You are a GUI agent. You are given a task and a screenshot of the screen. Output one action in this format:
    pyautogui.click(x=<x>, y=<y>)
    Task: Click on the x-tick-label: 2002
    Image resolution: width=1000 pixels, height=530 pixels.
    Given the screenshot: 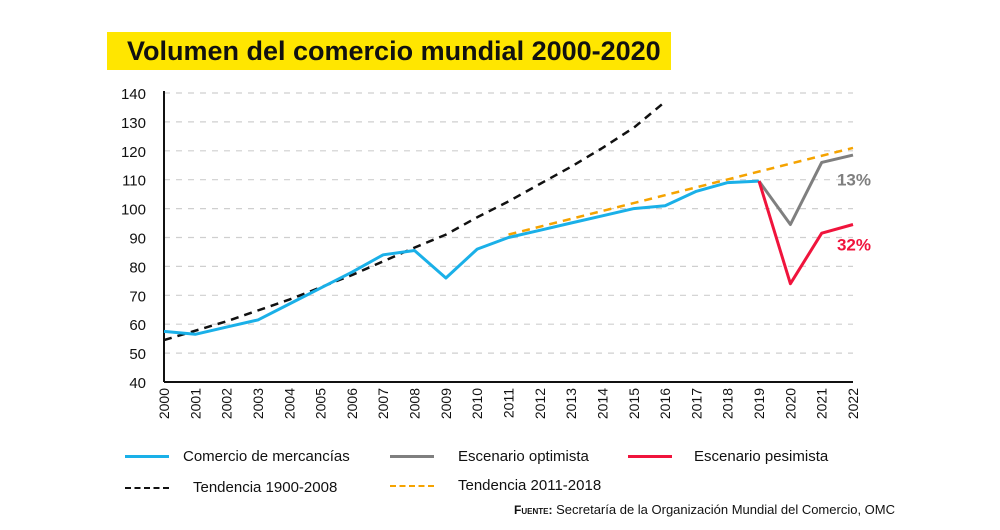 What is the action you would take?
    pyautogui.click(x=227, y=403)
    